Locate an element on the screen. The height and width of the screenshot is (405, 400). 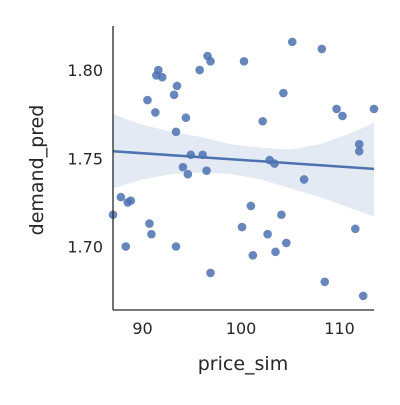
x-tick-label: 110 is located at coordinates (339, 328).